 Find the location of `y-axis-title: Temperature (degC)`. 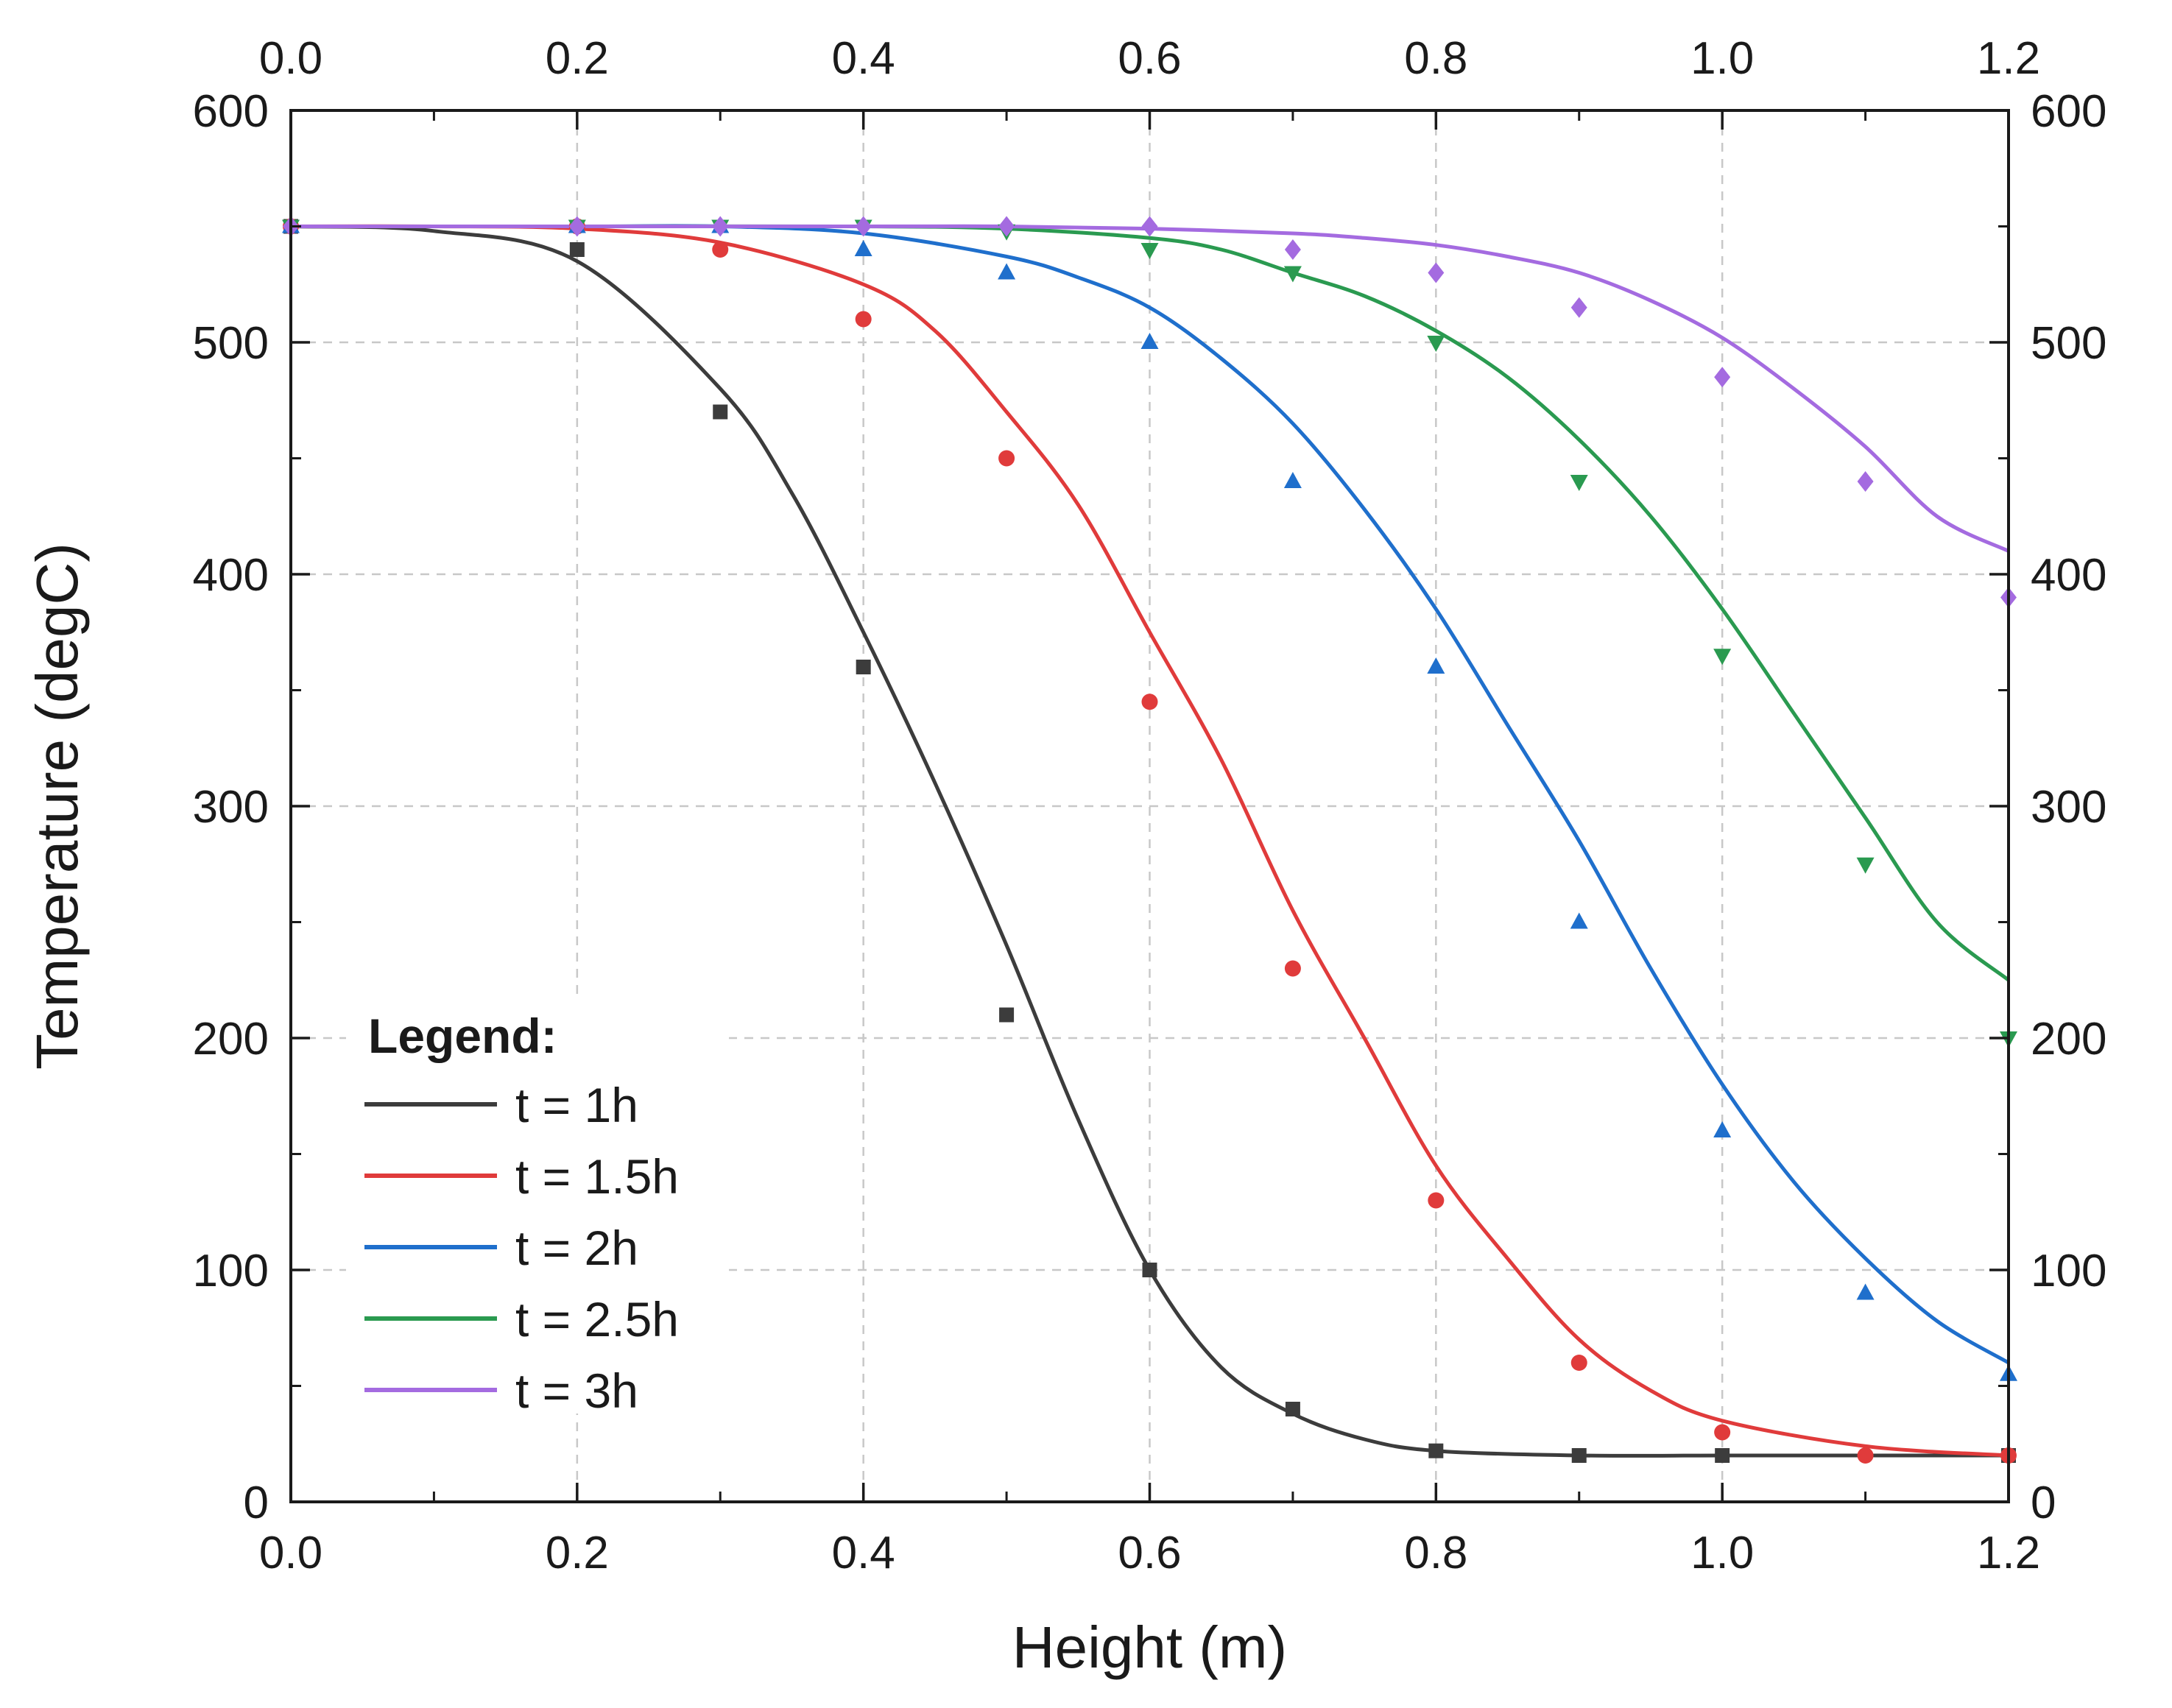

y-axis-title: Temperature (degC) is located at coordinates (57, 806).